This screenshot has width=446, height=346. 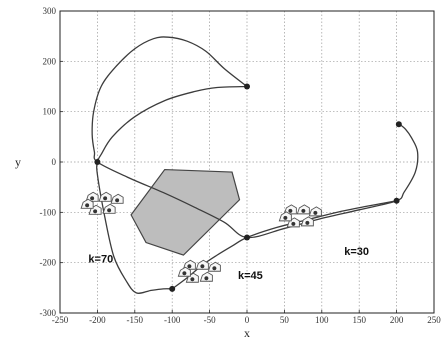 I want to click on vessel-layer, so click(x=201, y=237).